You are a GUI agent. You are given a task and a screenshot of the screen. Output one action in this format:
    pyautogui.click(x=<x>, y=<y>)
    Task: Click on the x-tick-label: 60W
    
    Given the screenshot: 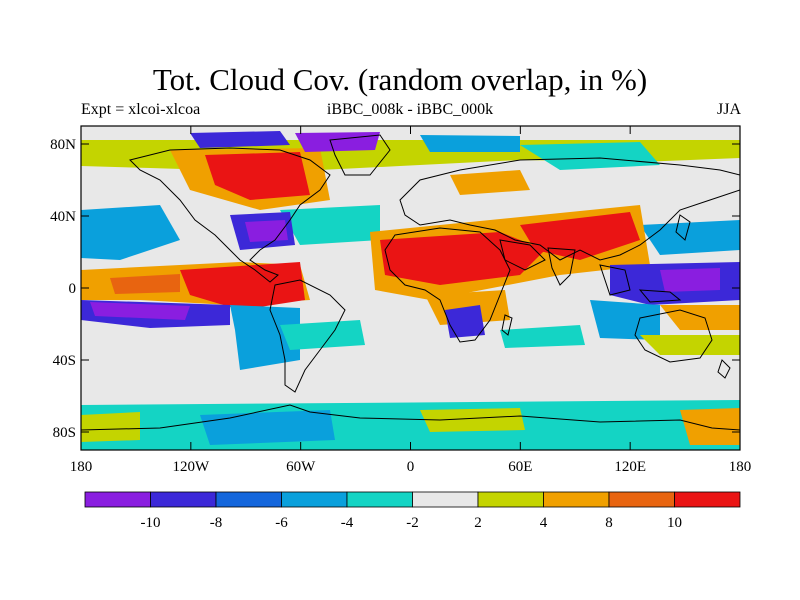 What is the action you would take?
    pyautogui.click(x=301, y=467)
    